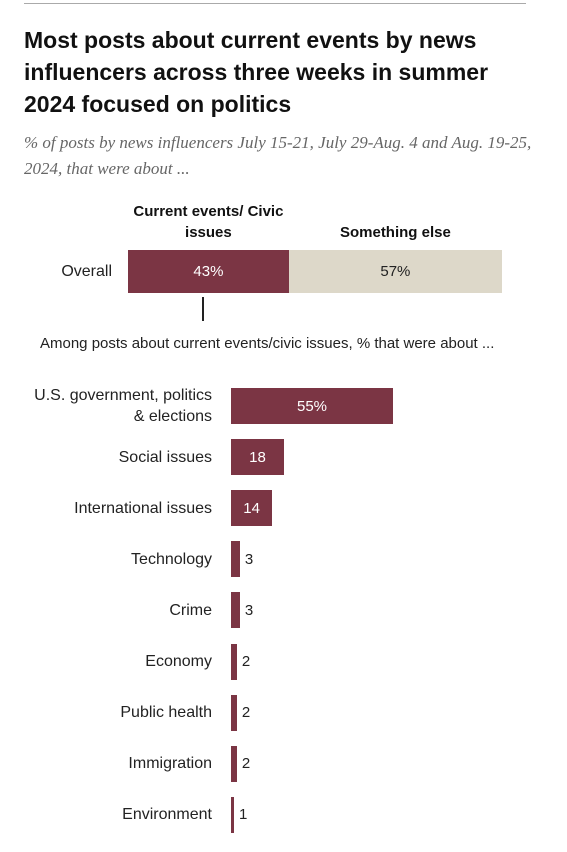 The width and height of the screenshot is (567, 852). Describe the element at coordinates (143, 508) in the screenshot. I see `category-label: International issues` at that location.